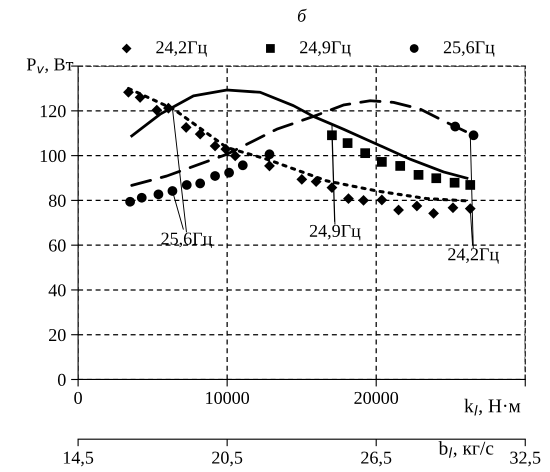 This screenshot has width=550, height=472. What do you see at coordinates (325, 49) in the screenshot?
I see `legend-label: 24,9Гц` at bounding box center [325, 49].